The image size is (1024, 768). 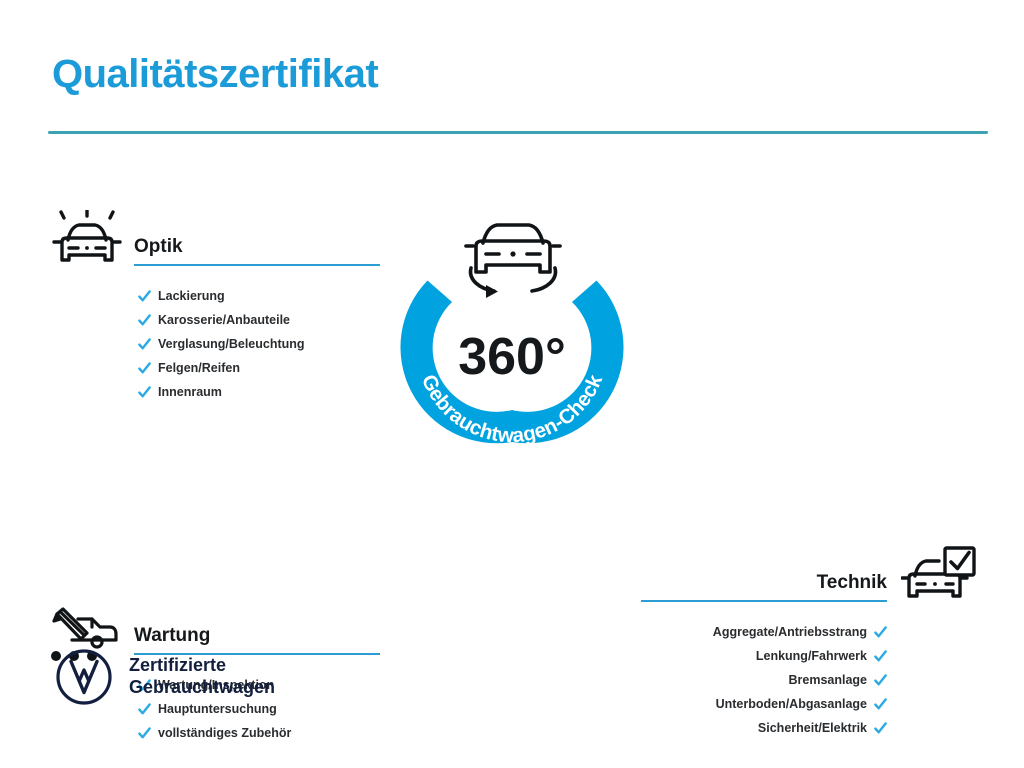 I want to click on list-item-label: Lackierung, so click(x=191, y=295).